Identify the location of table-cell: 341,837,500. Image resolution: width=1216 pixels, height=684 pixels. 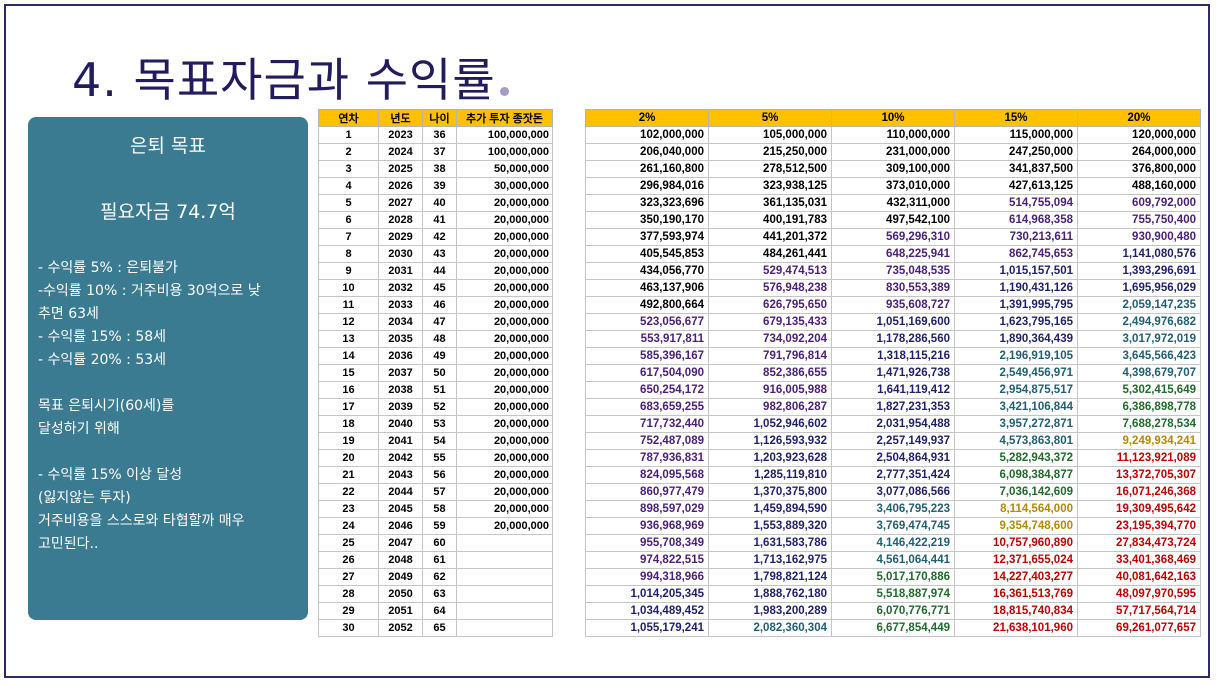
(1016, 169).